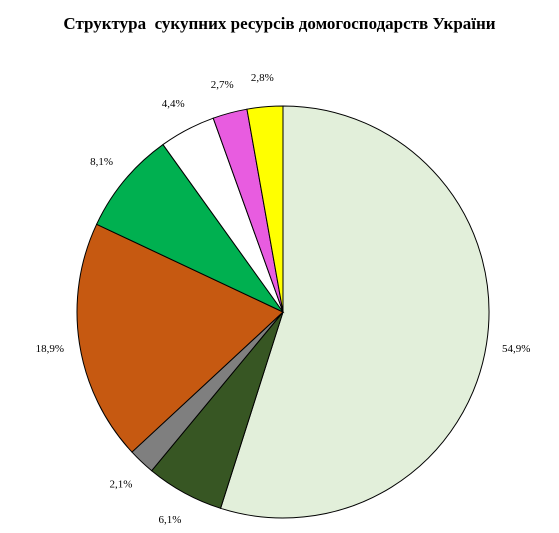 Image resolution: width=559 pixels, height=533 pixels. I want to click on slice-label-2: 2,1%, so click(120, 485).